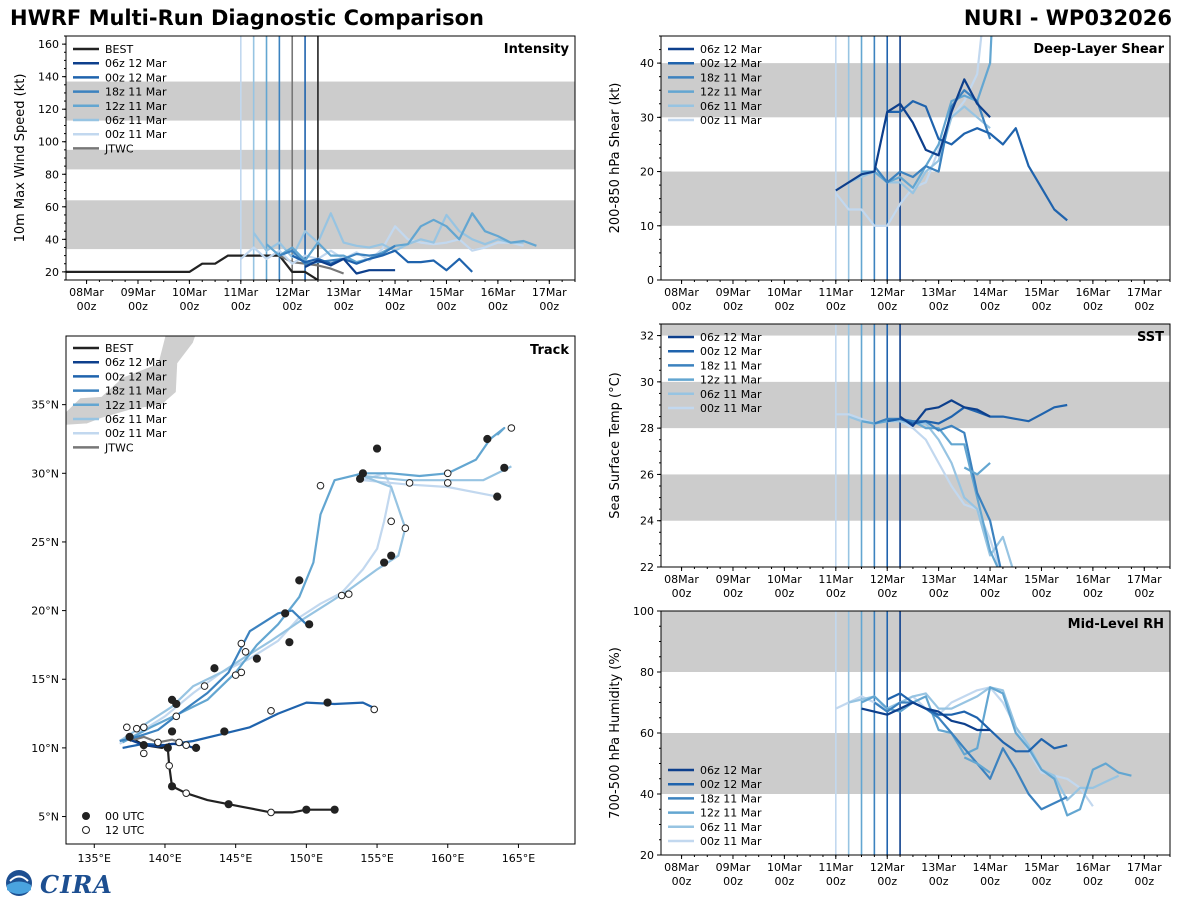  Describe the element at coordinates (447, 858) in the screenshot. I see `track-xtick-label: 160°E` at that location.